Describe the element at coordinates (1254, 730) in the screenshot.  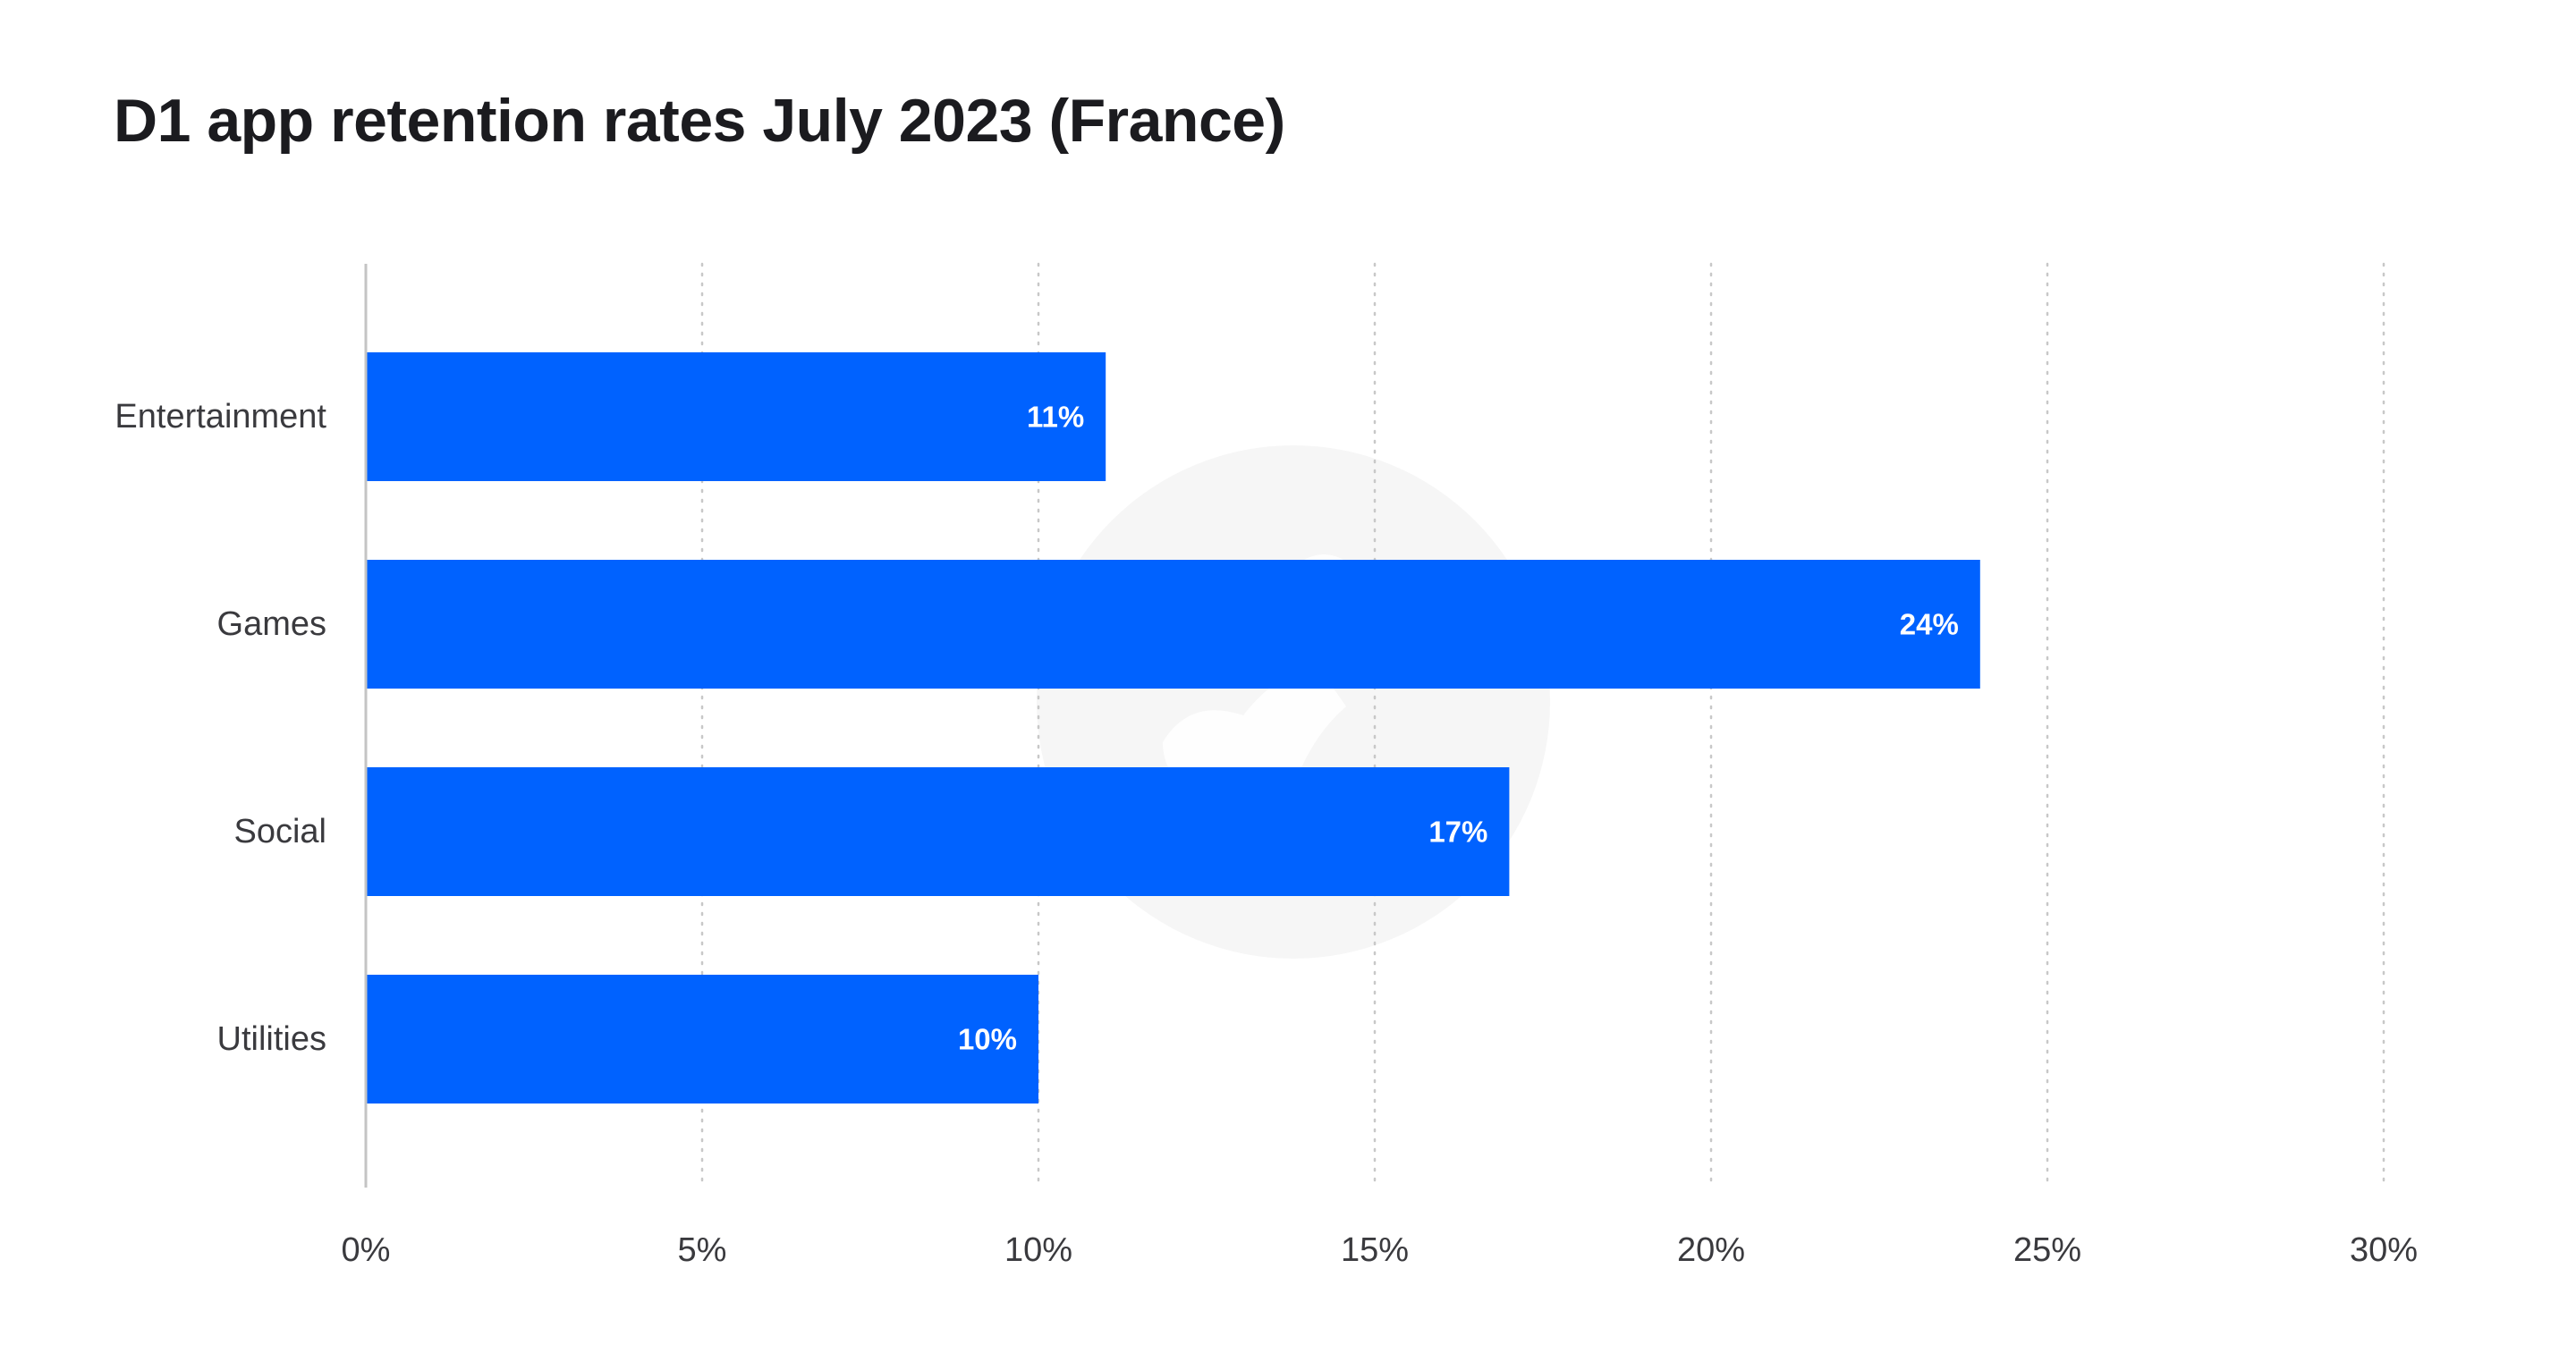
I see `watermark-mark` at that location.